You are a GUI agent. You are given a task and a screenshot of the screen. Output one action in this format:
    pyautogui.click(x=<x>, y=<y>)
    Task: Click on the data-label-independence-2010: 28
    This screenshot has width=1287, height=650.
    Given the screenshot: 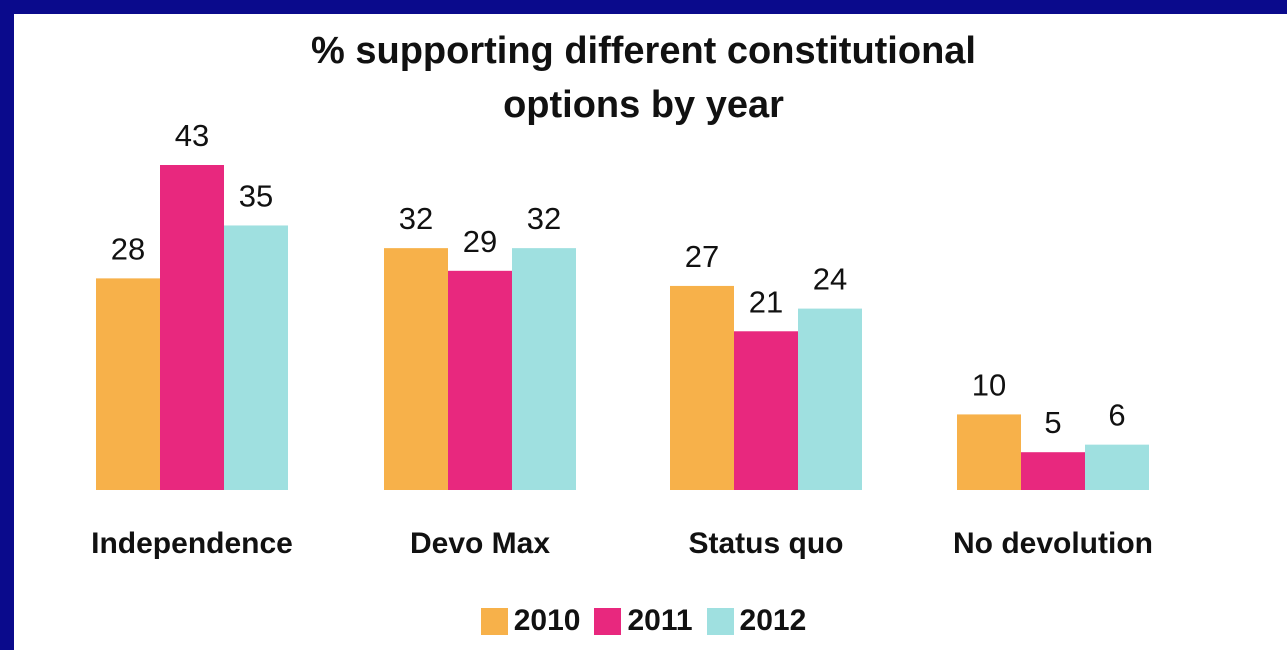 What is the action you would take?
    pyautogui.click(x=128, y=248)
    